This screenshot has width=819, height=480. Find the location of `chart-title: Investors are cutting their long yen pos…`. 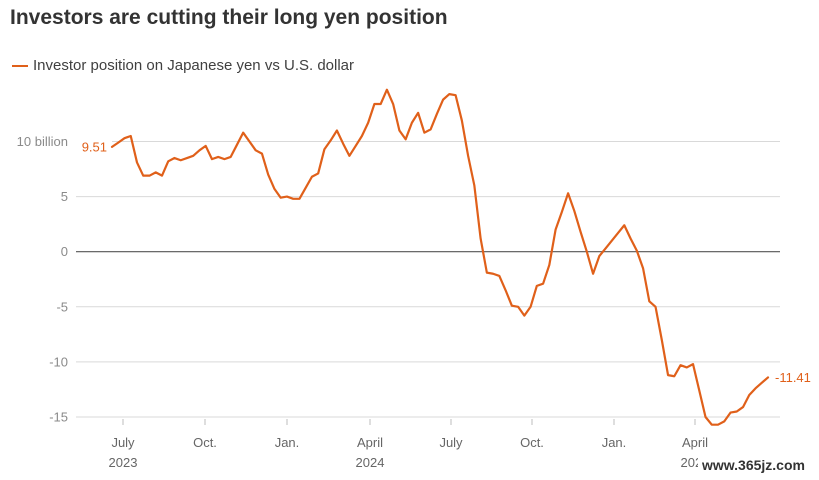

chart-title: Investors are cutting their long yen pos… is located at coordinates (229, 17).